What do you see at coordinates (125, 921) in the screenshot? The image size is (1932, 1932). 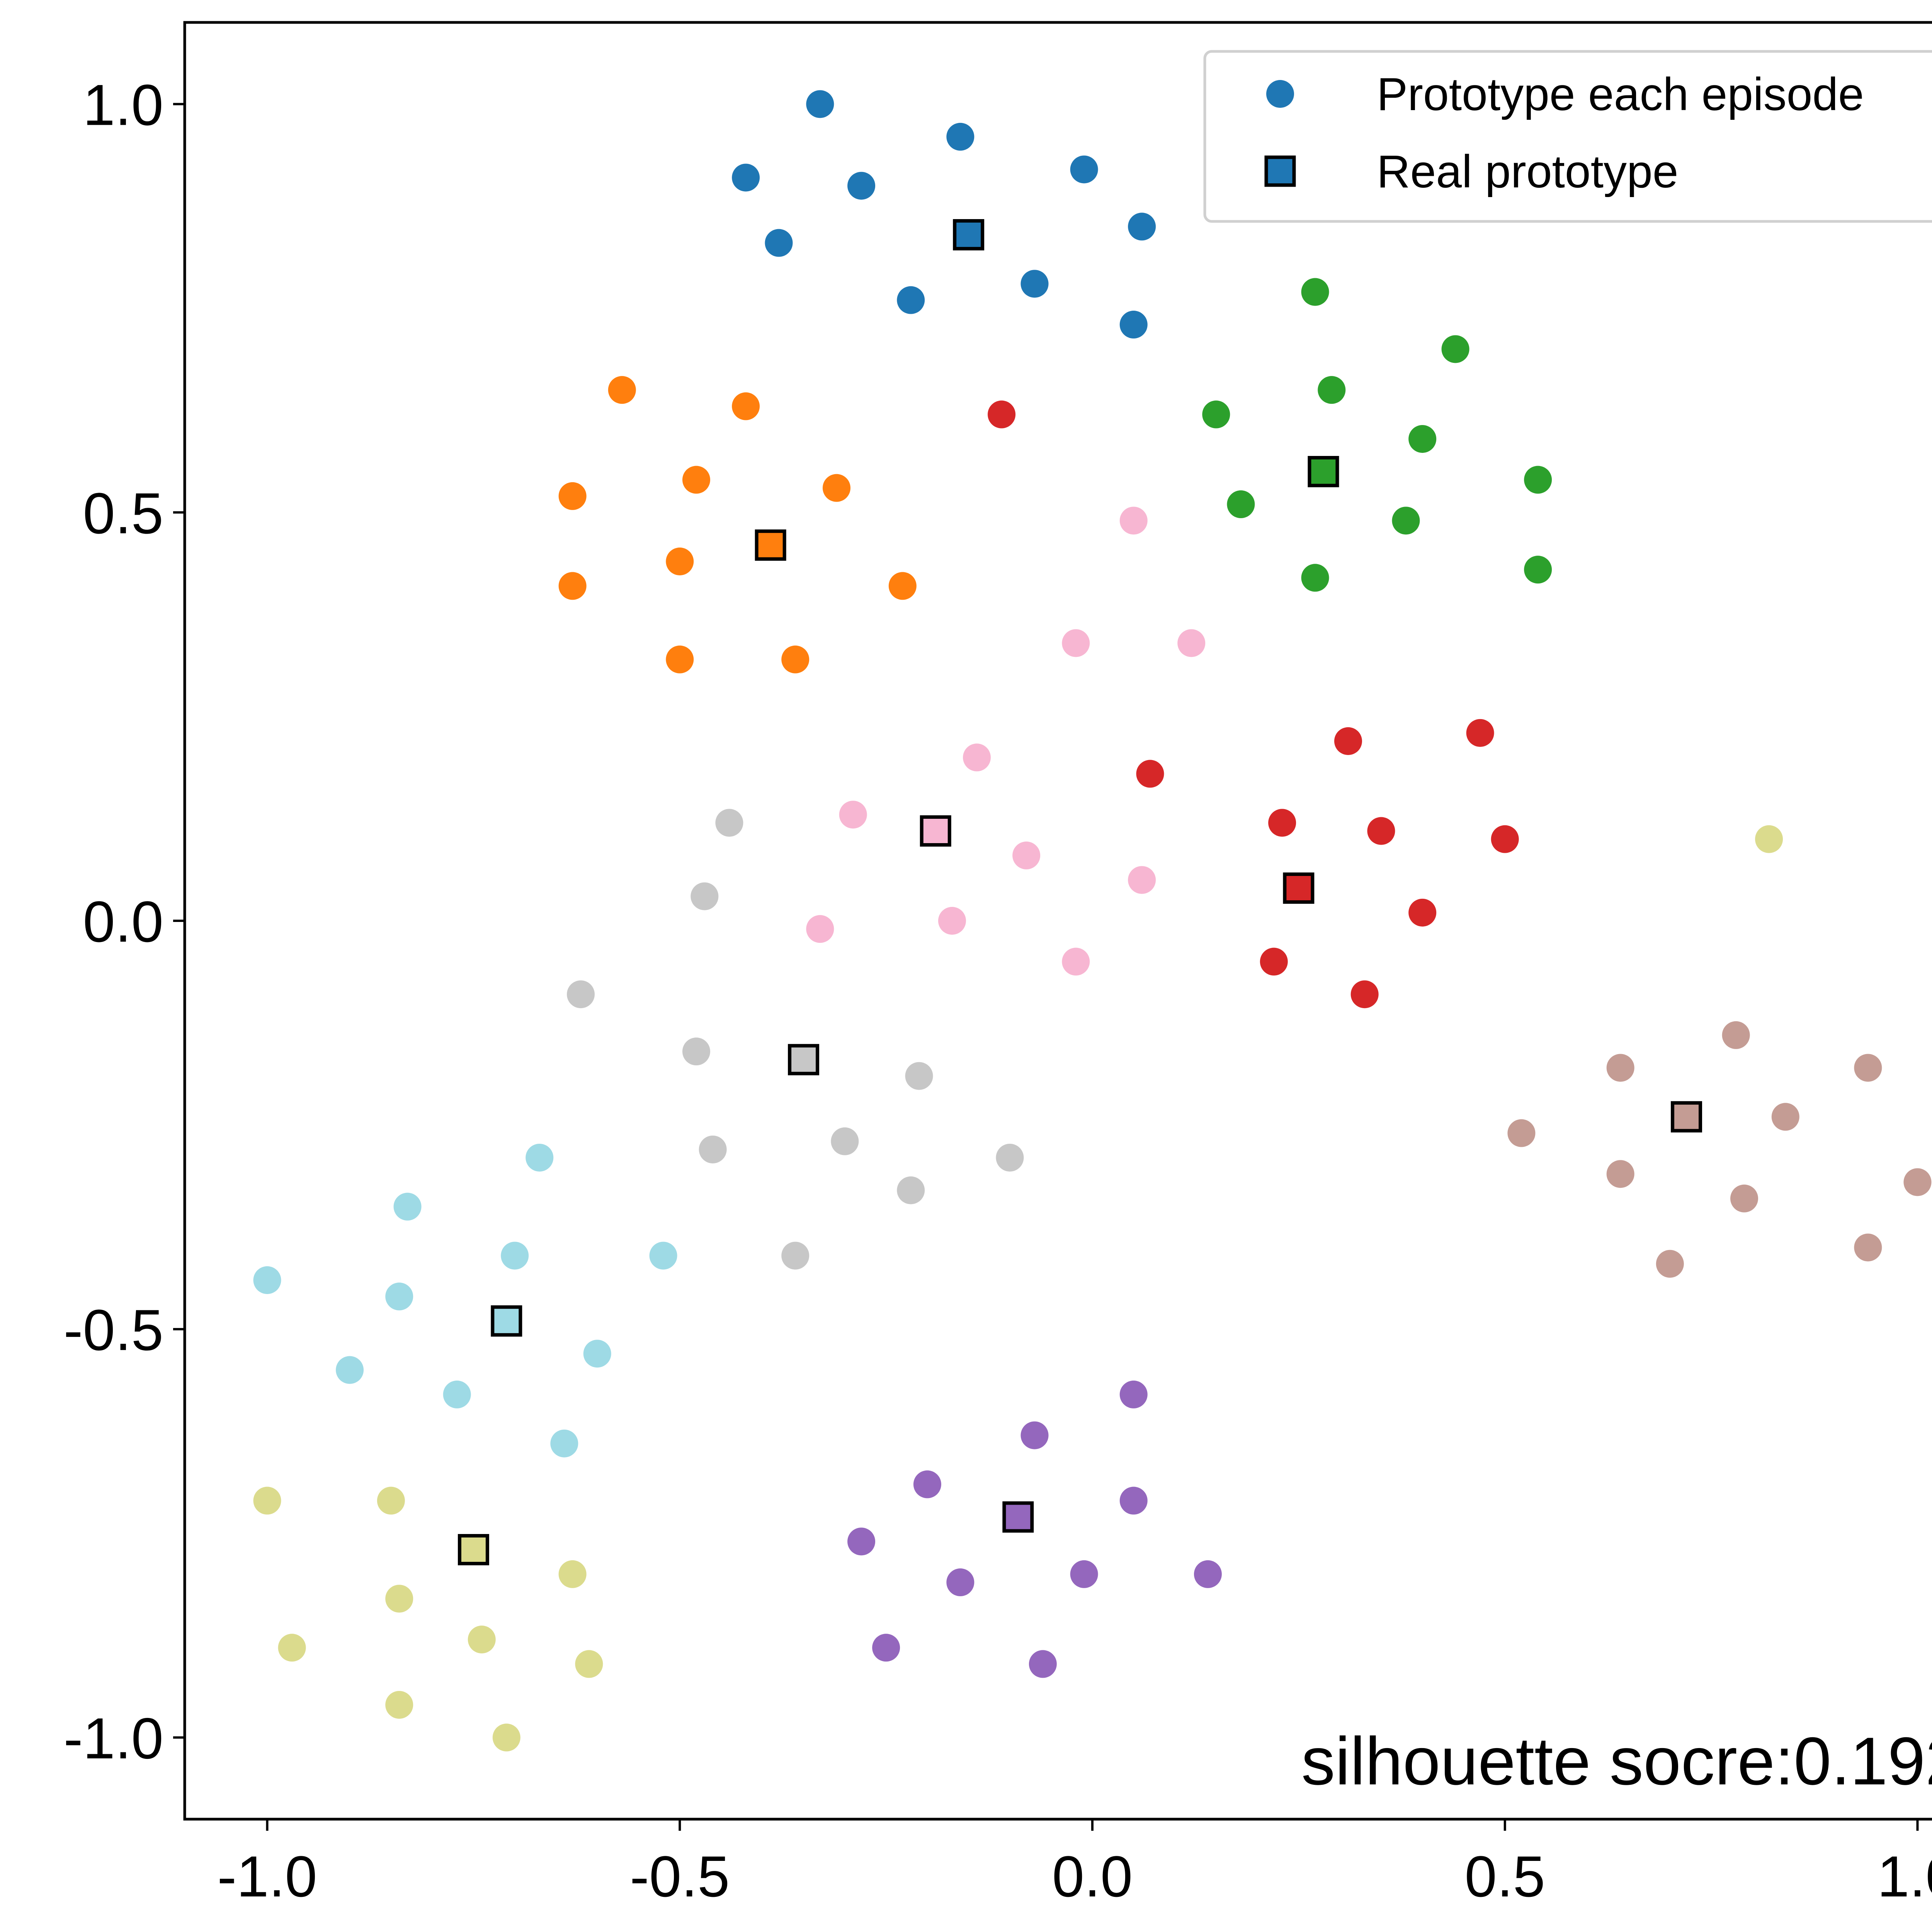 I see `y-axis: -1.0 -0.5 0.0 0.5 1.0` at bounding box center [125, 921].